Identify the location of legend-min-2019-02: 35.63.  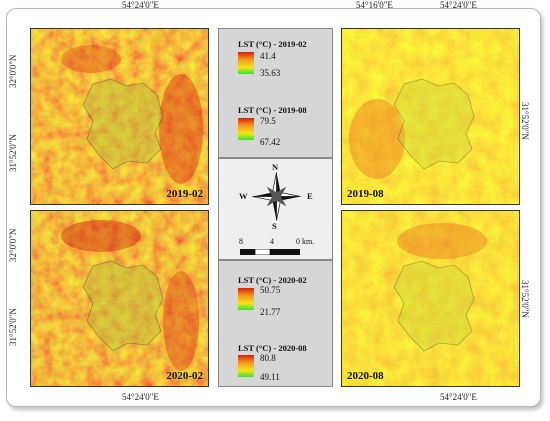
(270, 73).